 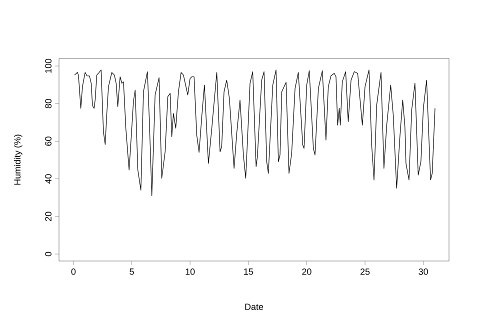 What do you see at coordinates (73, 271) in the screenshot?
I see `x-tick-label: 0` at bounding box center [73, 271].